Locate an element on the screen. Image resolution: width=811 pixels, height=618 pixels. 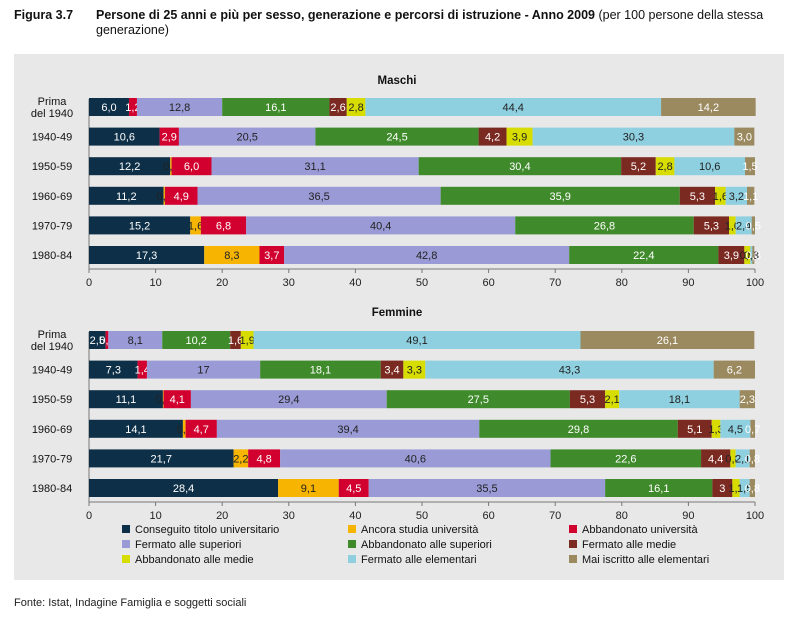
data-label: 17,3 is located at coordinates (146, 256).